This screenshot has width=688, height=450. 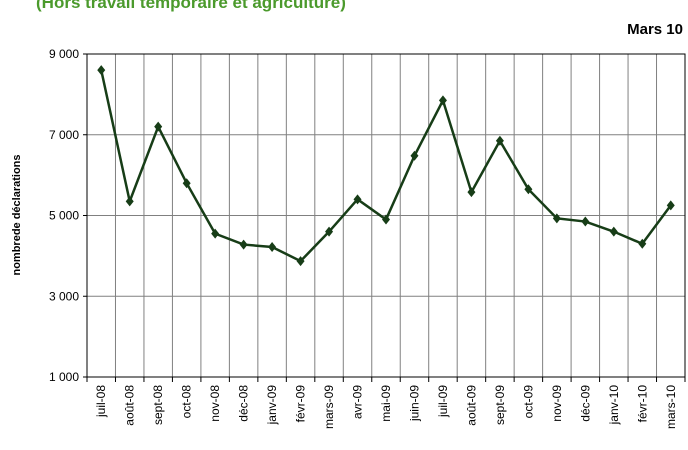 What do you see at coordinates (64, 296) in the screenshot?
I see `y-tick-label: 3 000` at bounding box center [64, 296].